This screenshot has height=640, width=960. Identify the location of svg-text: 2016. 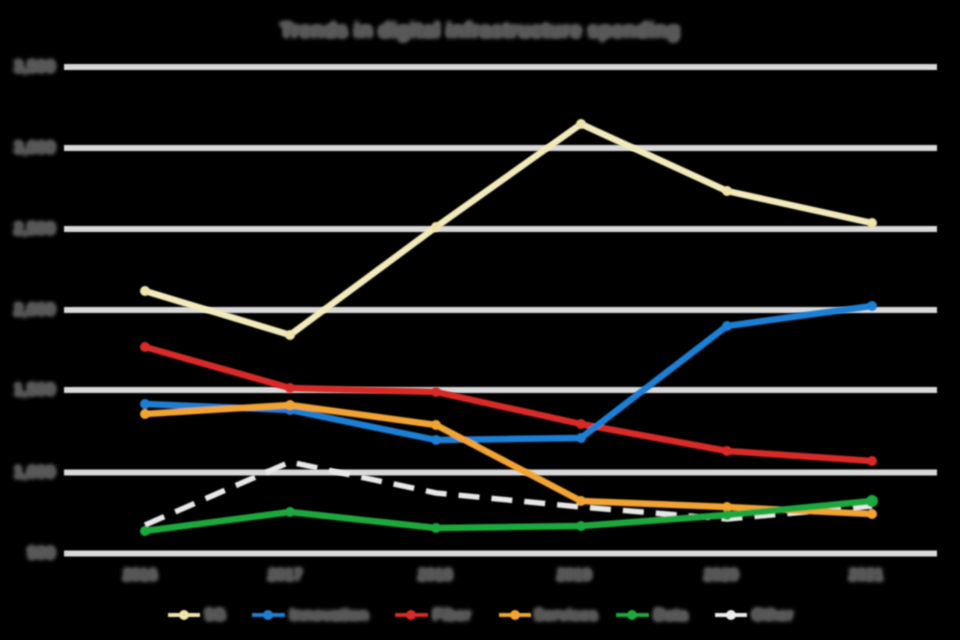
(140, 575).